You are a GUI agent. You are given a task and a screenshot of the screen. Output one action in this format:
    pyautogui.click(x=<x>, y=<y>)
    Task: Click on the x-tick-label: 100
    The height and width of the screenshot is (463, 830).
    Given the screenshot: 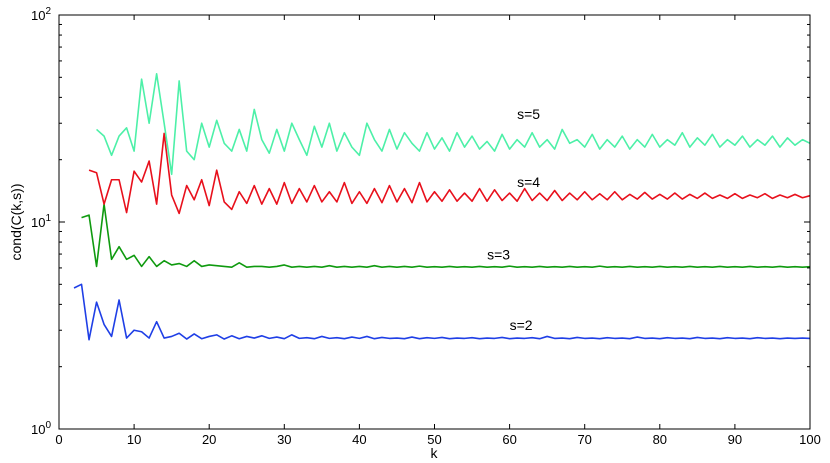 What is the action you would take?
    pyautogui.click(x=810, y=439)
    